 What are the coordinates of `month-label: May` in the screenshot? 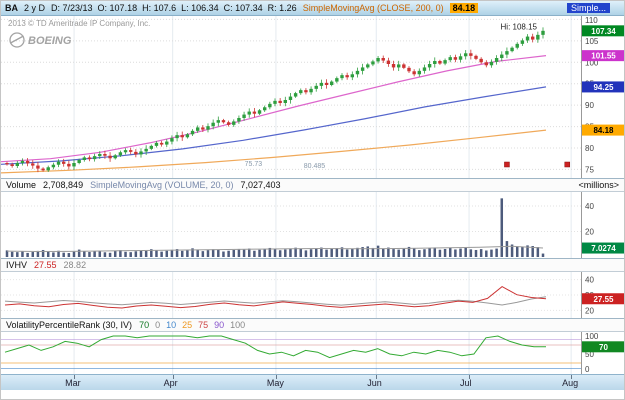 It's located at (275, 383).